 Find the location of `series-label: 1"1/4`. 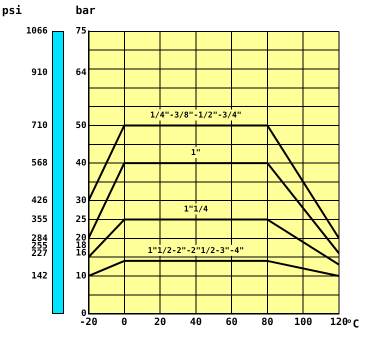

series-label: 1"1/4 is located at coordinates (196, 209).